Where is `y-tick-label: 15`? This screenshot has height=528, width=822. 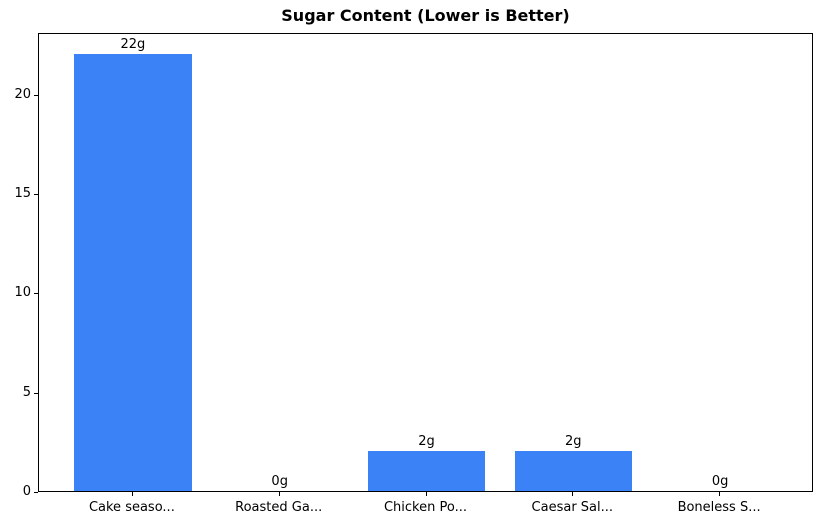 y-tick-label: 15 is located at coordinates (22, 193).